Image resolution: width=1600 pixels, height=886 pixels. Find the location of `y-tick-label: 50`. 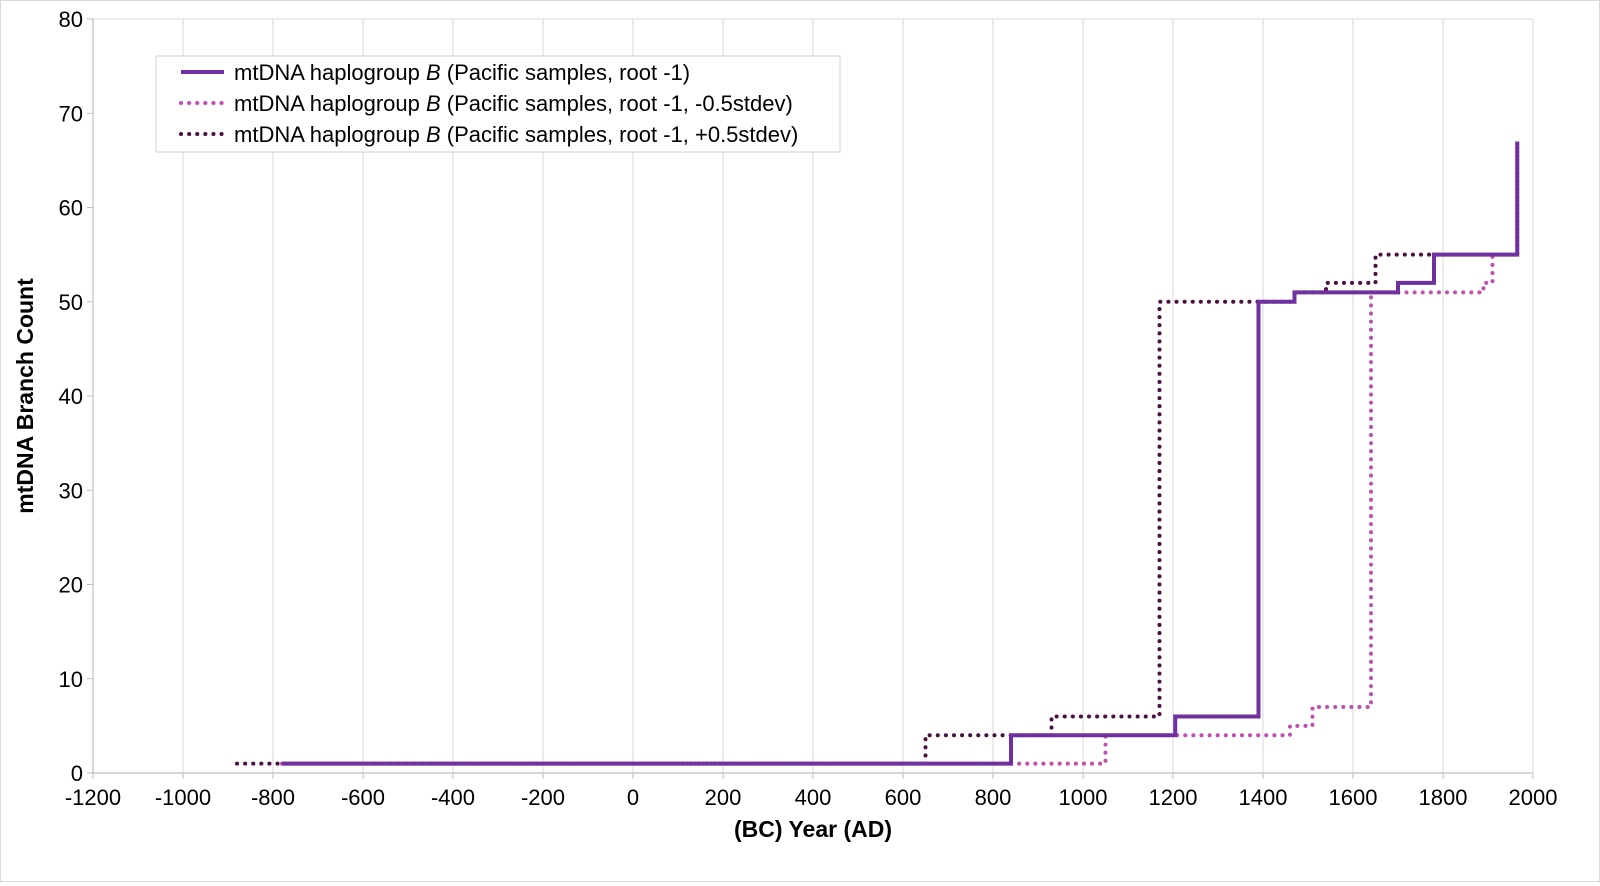

y-tick-label: 50 is located at coordinates (71, 302).